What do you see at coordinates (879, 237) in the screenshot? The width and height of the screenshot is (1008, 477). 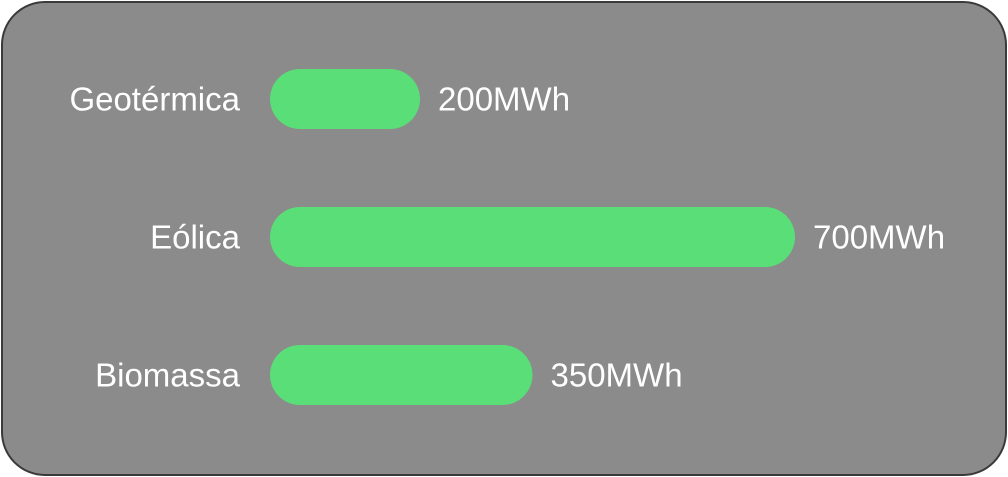 I see `value-label: 700MWh` at bounding box center [879, 237].